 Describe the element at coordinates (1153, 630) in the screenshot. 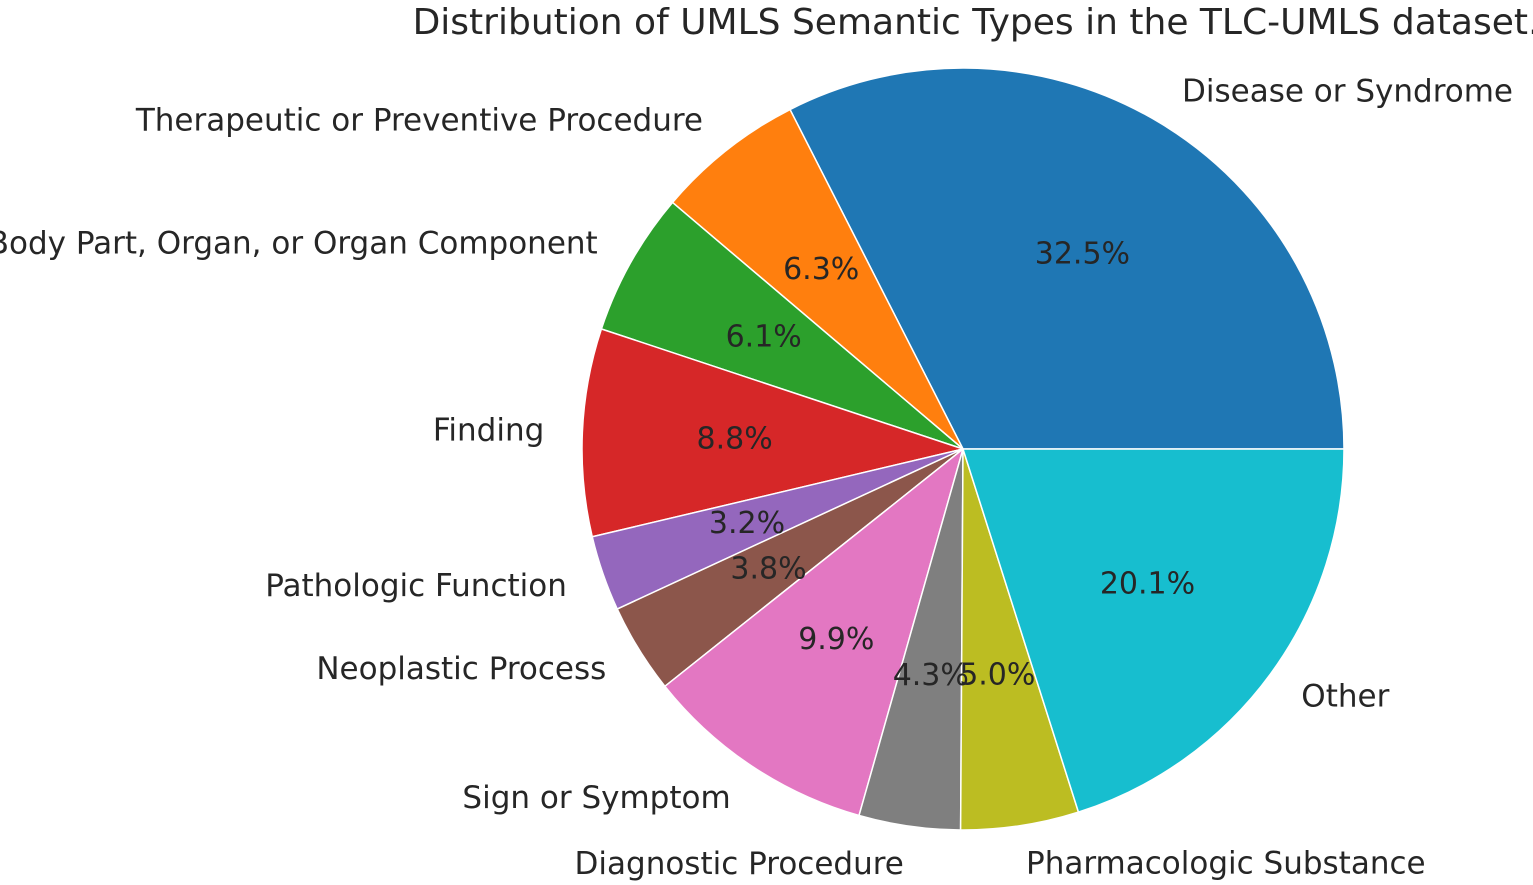

I see `slice-other` at that location.